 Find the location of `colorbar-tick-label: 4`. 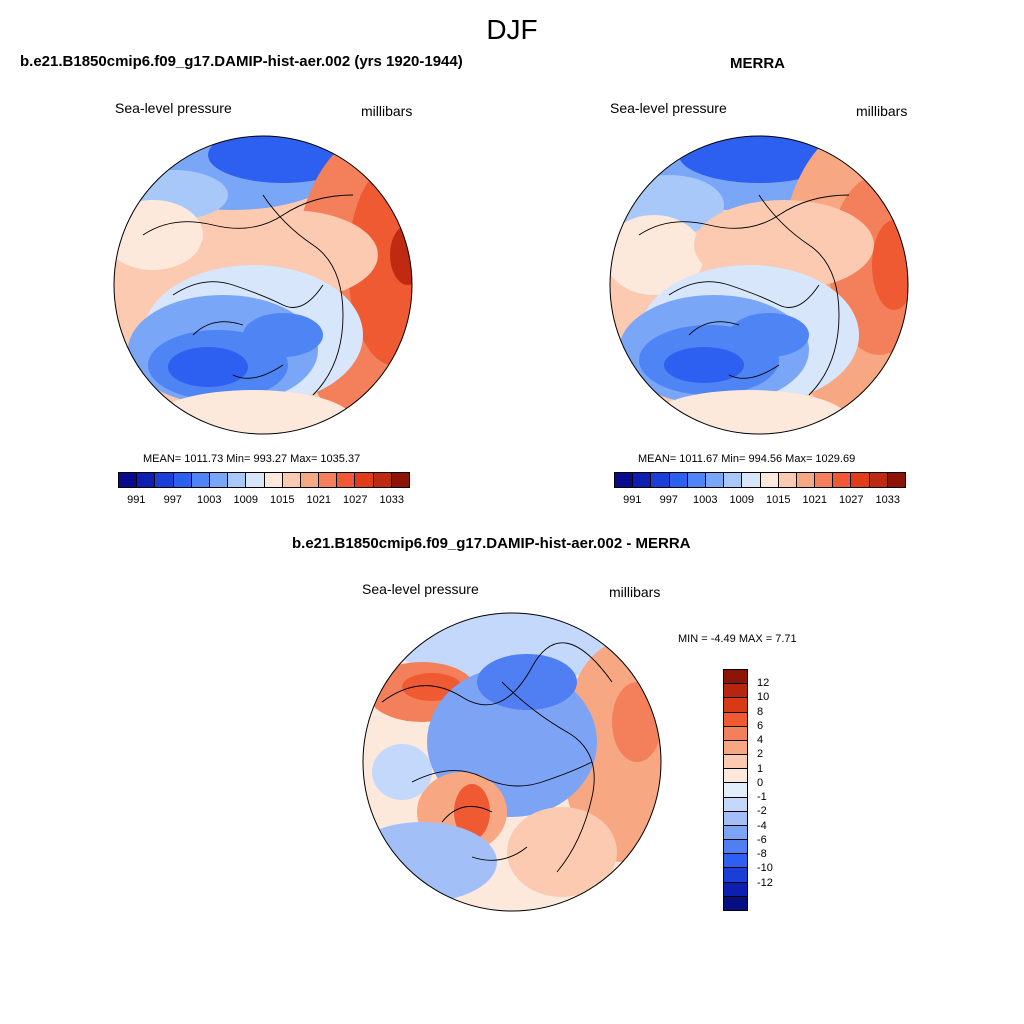

colorbar-tick-label: 4 is located at coordinates (760, 740).